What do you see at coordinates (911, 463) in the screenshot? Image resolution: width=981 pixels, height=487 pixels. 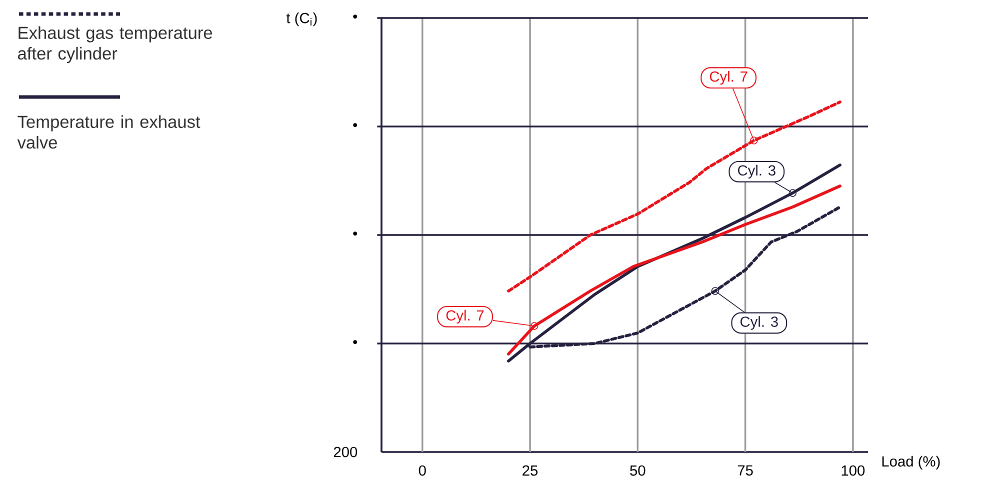 I see `x-axis-title: Load (%)` at bounding box center [911, 463].